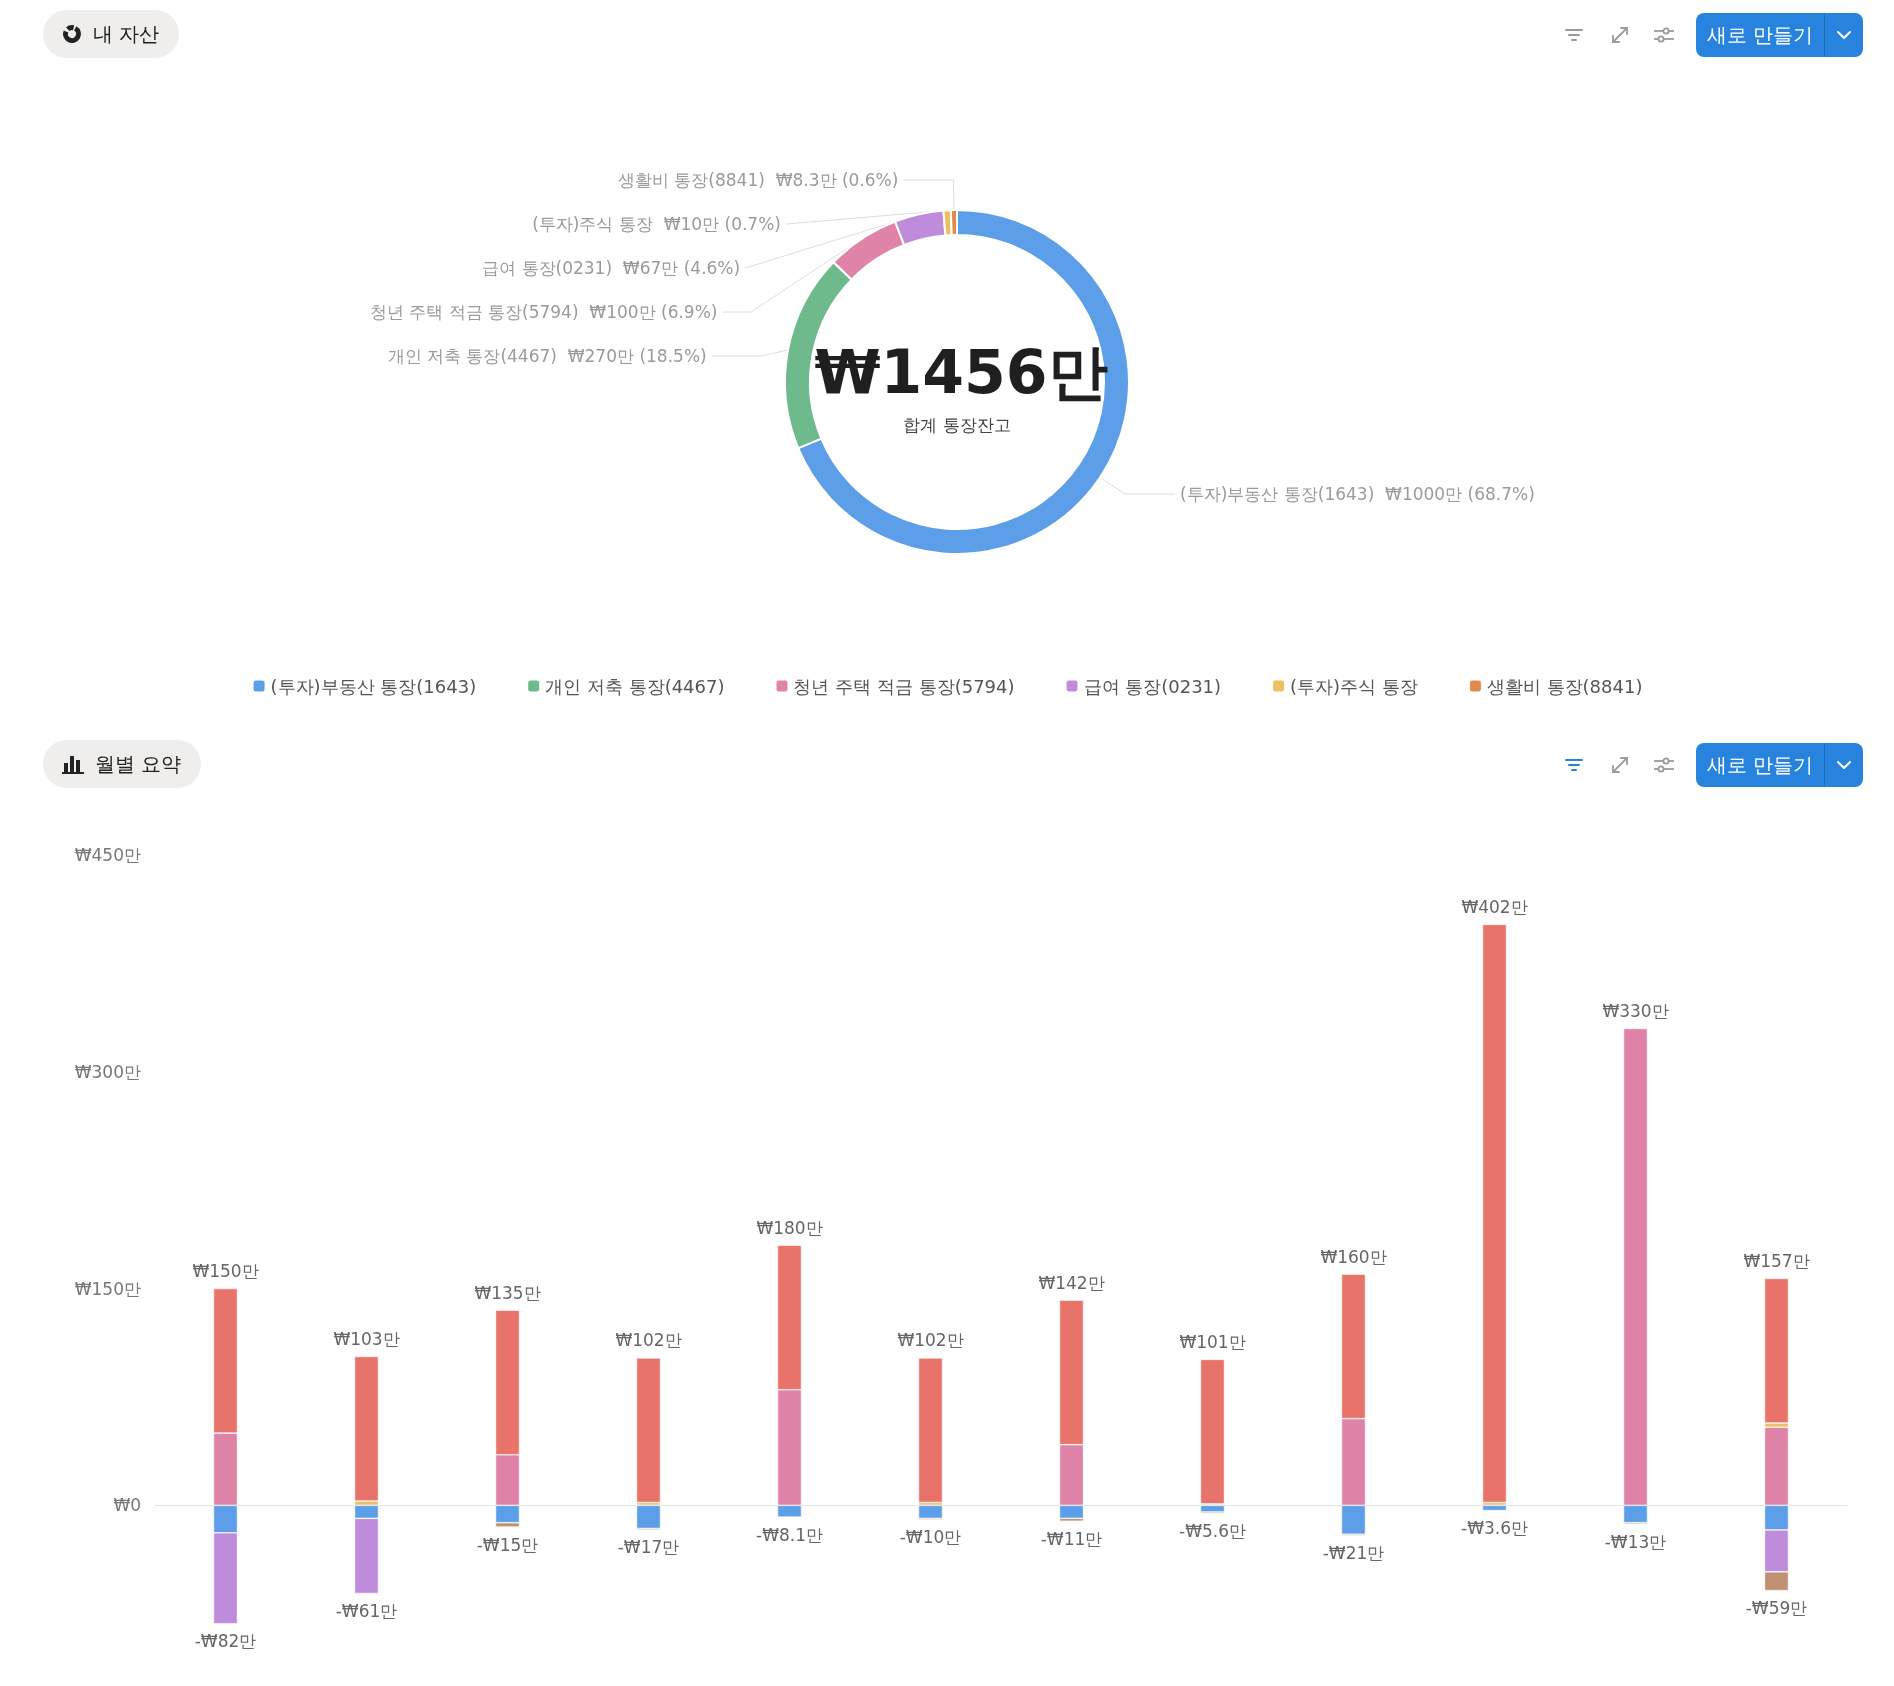 The image size is (1894, 1686). What do you see at coordinates (373, 686) in the screenshot?
I see `legend-label: (투자)부동산 통장(1643)` at bounding box center [373, 686].